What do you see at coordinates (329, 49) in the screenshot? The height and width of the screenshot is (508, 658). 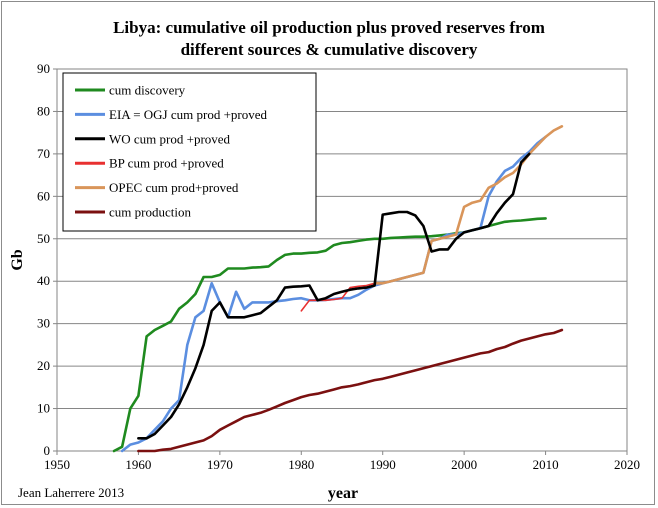 I see `chart-title-line-2: different sources & cumulative discovery` at bounding box center [329, 49].